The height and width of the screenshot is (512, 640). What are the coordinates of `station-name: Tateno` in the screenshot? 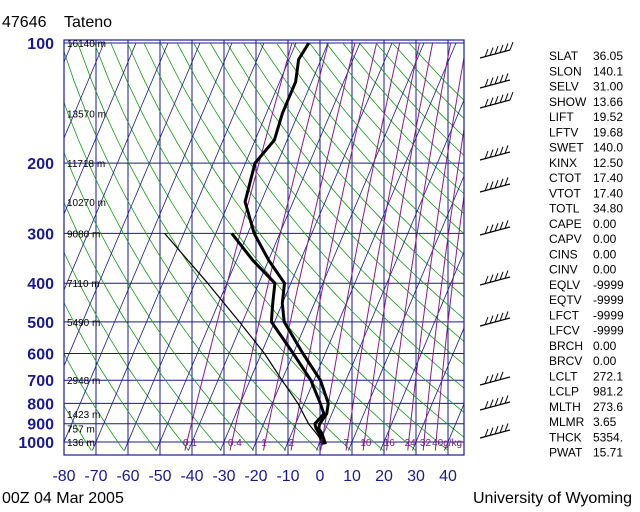 It's located at (88, 22).